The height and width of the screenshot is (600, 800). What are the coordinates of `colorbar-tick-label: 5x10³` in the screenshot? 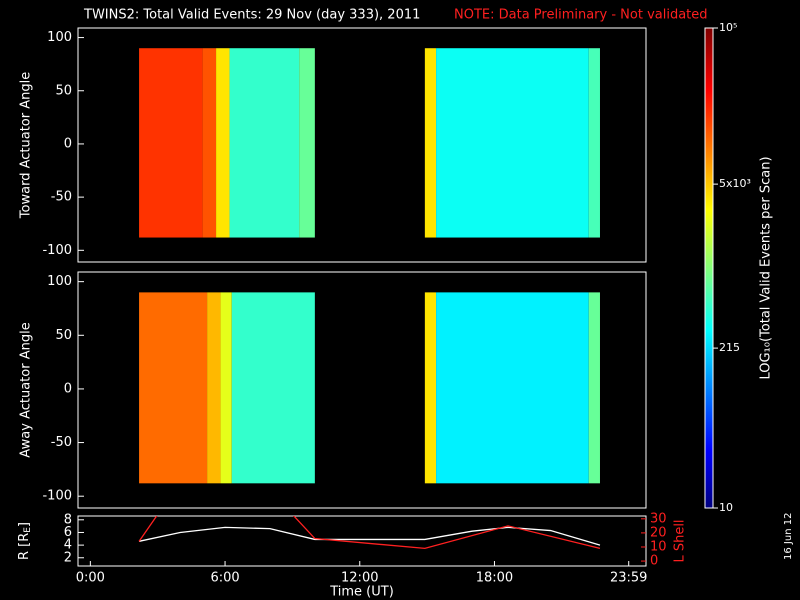 It's located at (735, 183).